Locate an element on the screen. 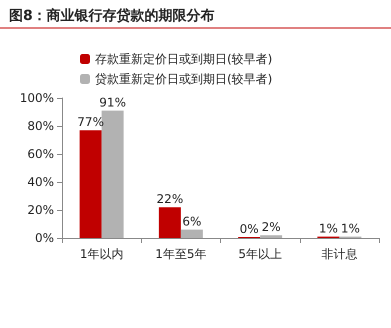 This screenshot has width=391, height=328. y-tick-label: 0% is located at coordinates (44, 238).